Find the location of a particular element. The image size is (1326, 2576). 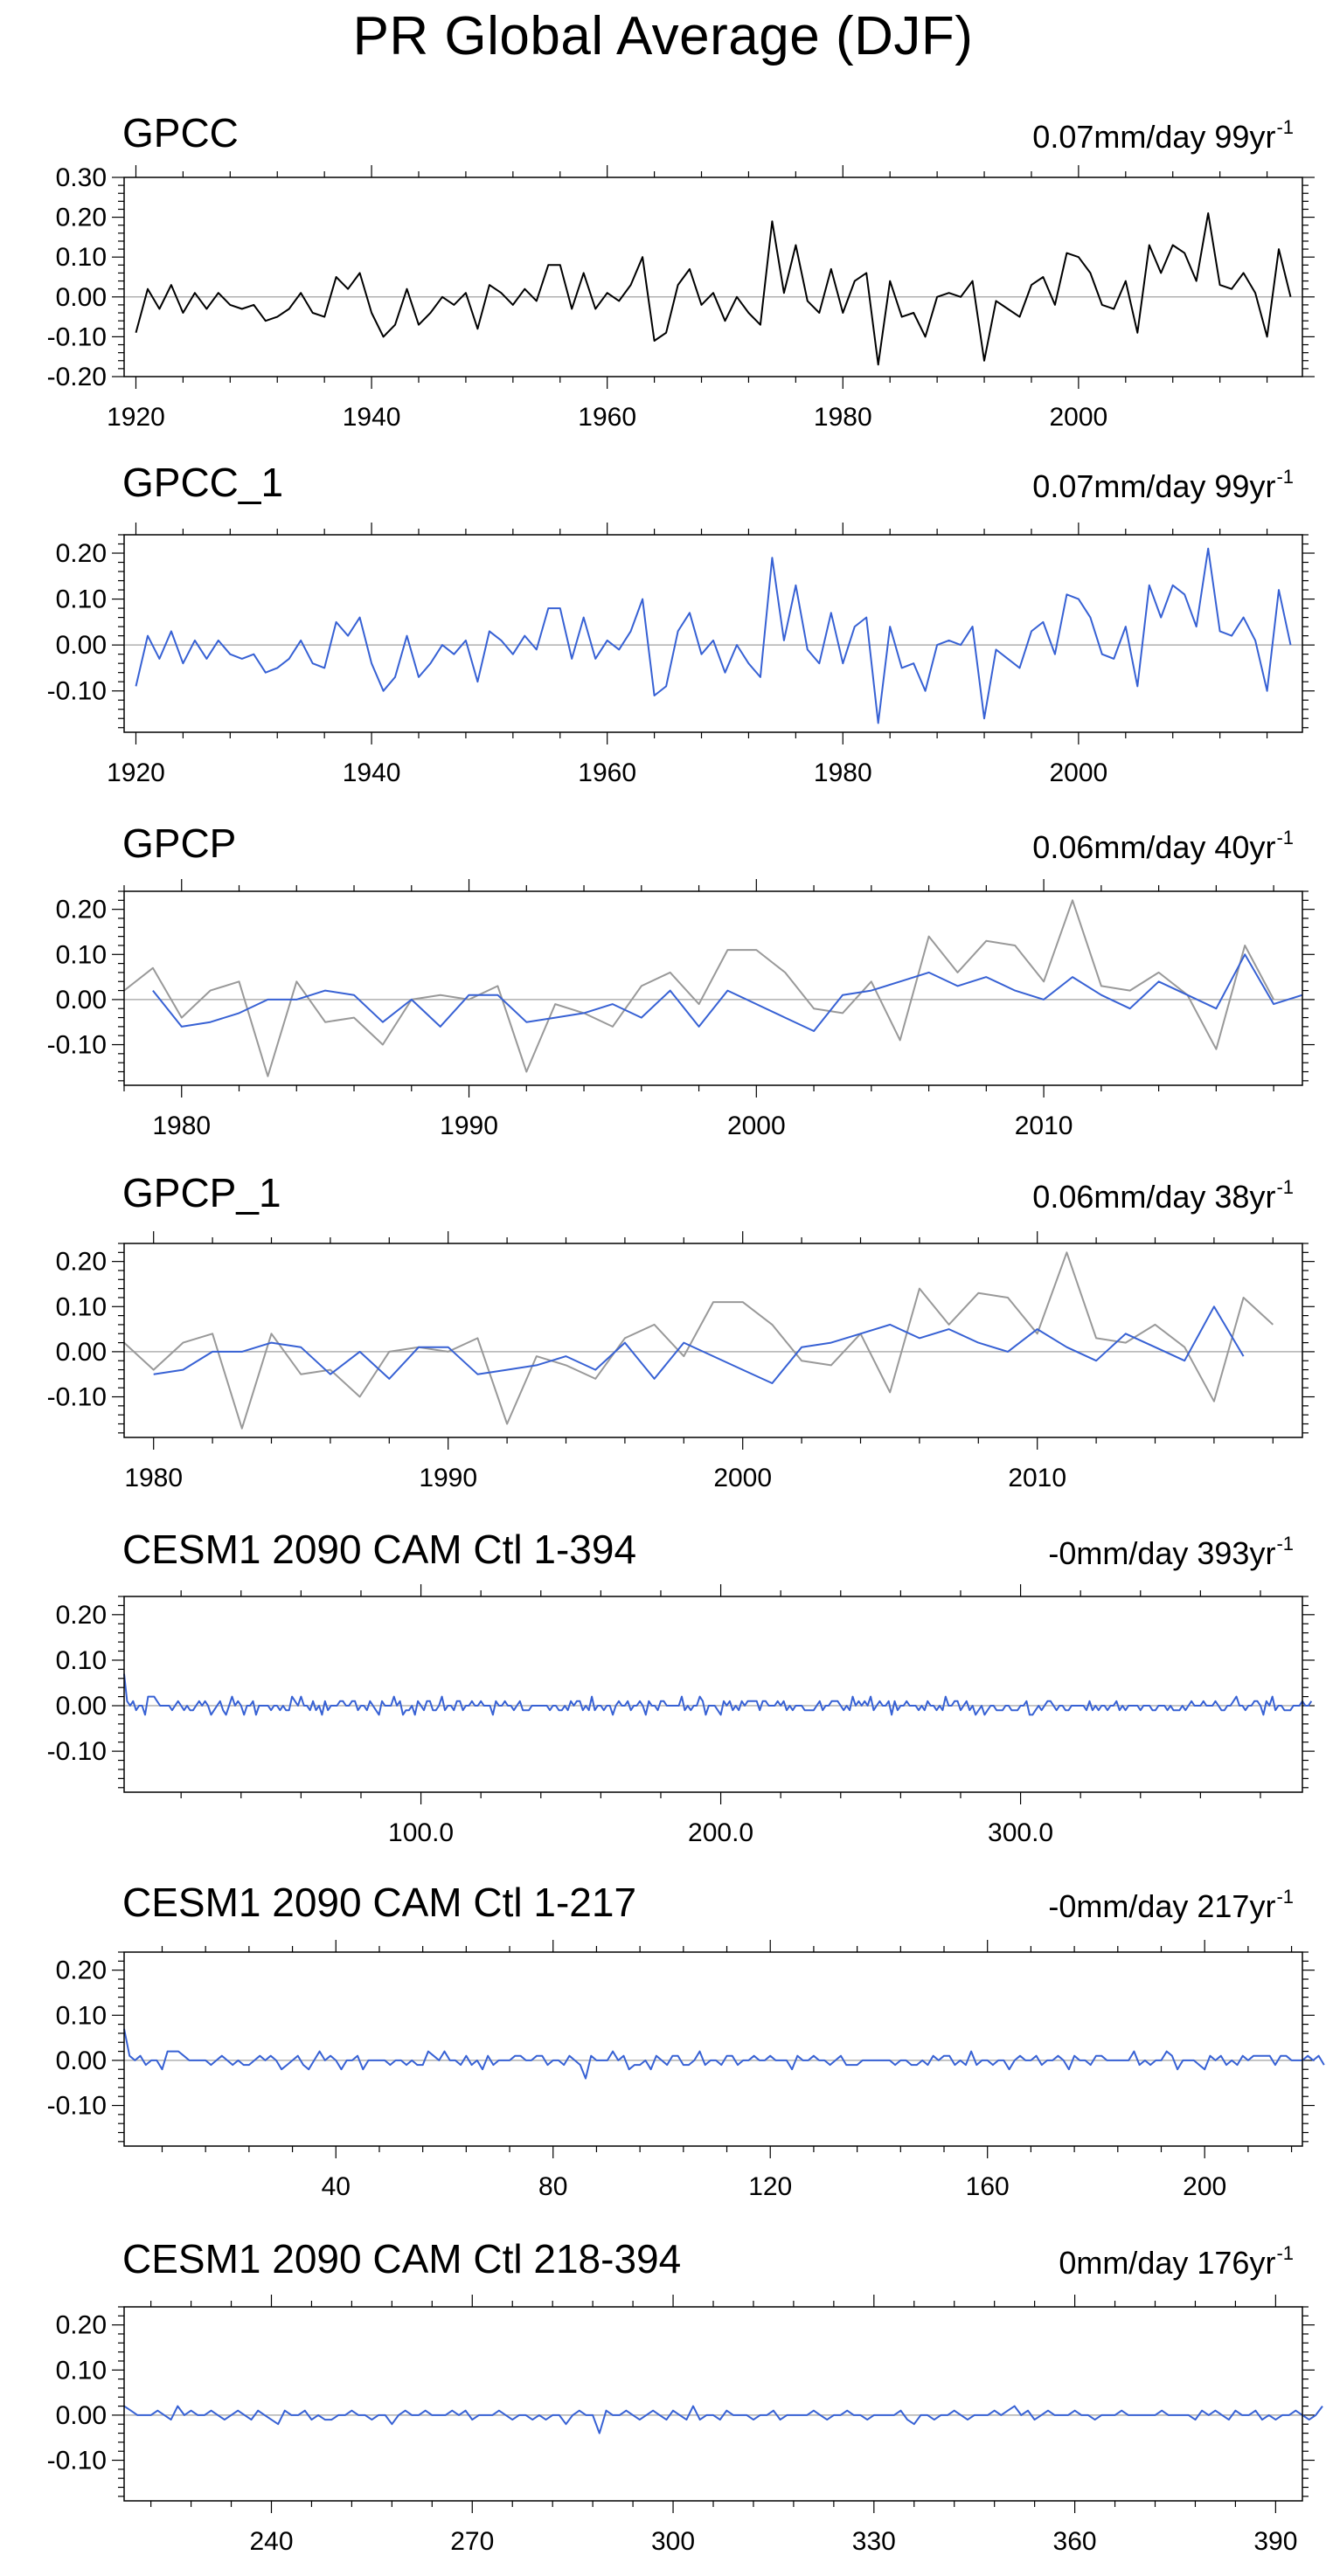

trend-value: 0.06mm/day is located at coordinates (1119, 1197).